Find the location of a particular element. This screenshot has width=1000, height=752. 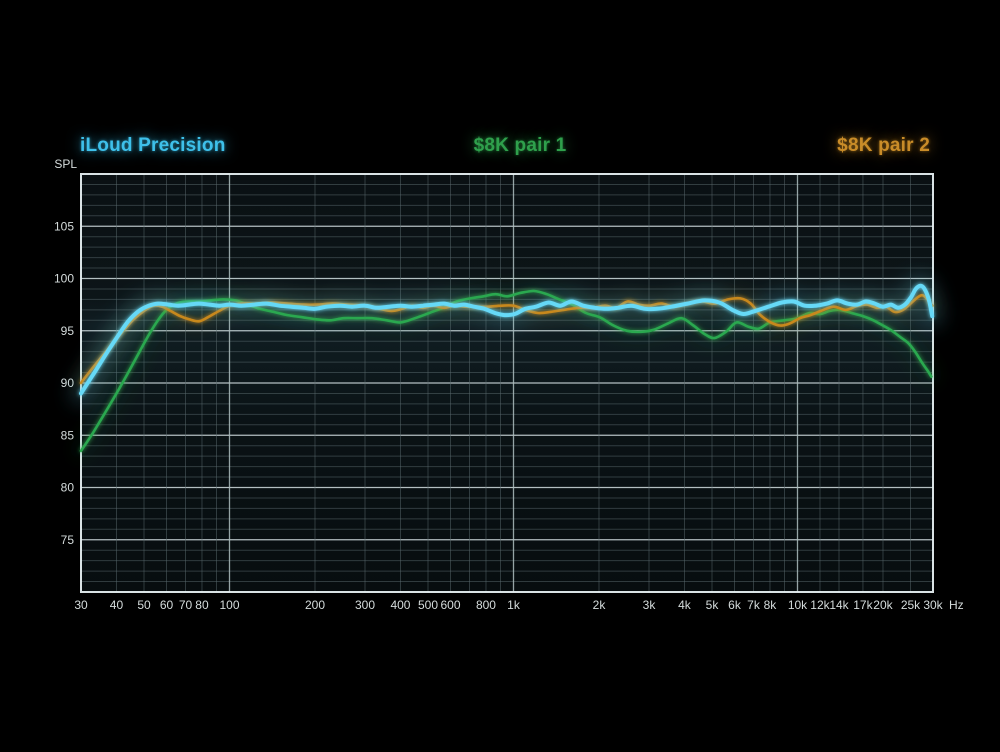

svg-text: 300 is located at coordinates (365, 605).